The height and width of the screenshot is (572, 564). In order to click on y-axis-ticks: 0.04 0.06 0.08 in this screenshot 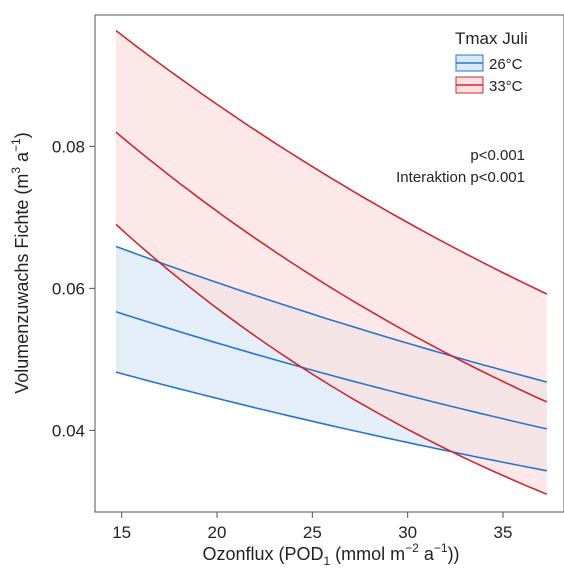, I will do `click(73, 288)`.